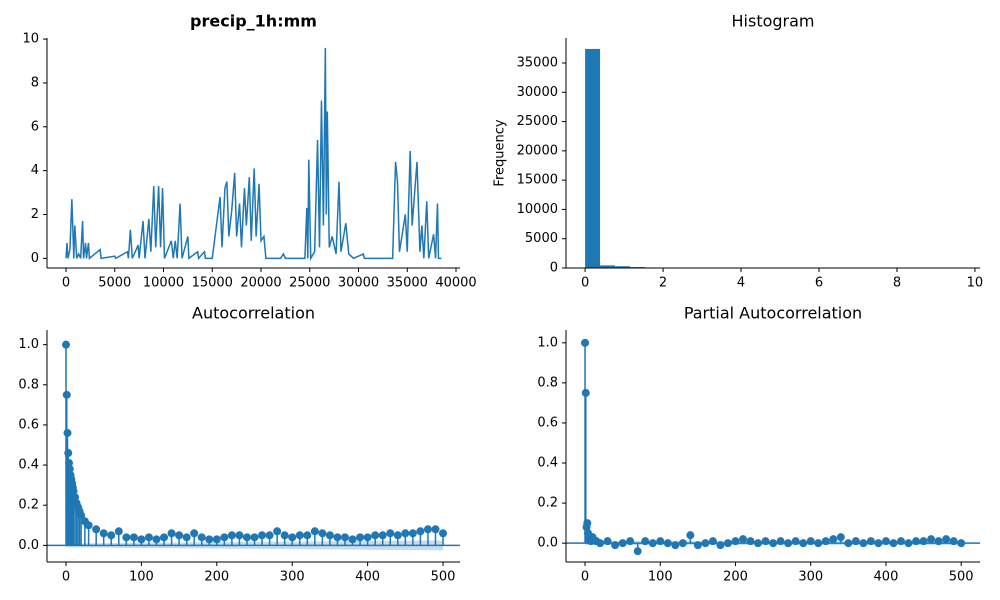 Image resolution: width=1000 pixels, height=600 pixels. Describe the element at coordinates (30, 39) in the screenshot. I see `y-tick-label: 10` at that location.